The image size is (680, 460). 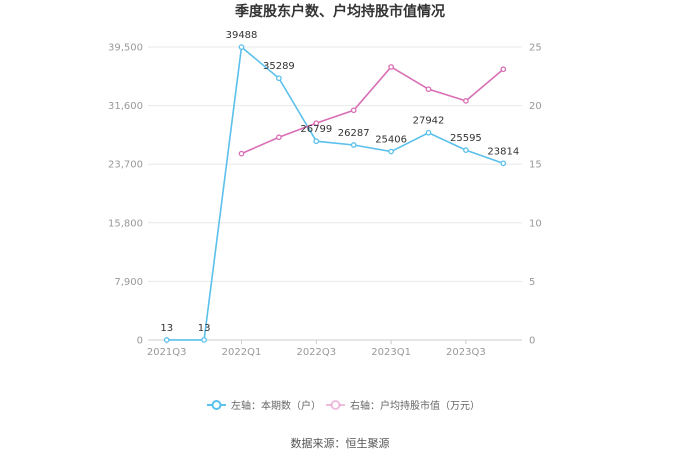 I want to click on legend-left-marker, so click(x=216, y=405).